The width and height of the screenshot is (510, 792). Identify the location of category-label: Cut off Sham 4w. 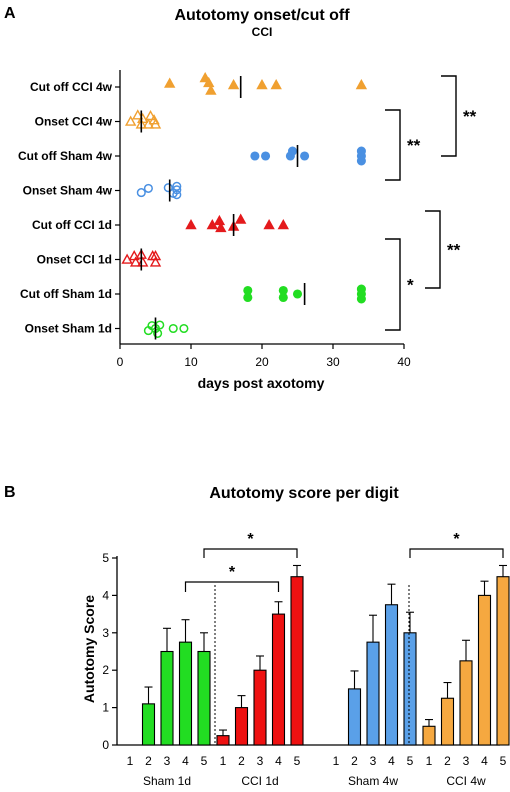
(65, 156).